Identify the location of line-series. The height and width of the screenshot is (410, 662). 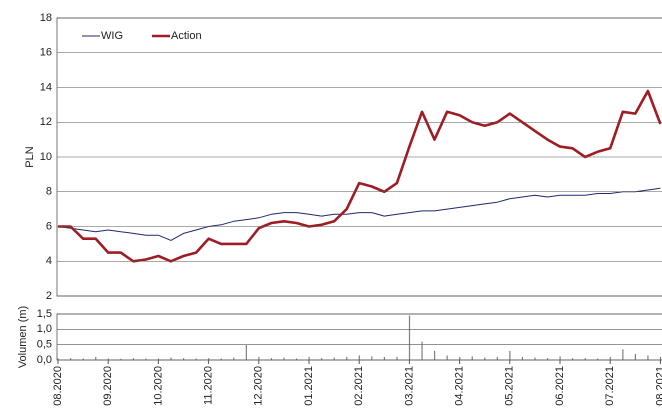
(359, 214).